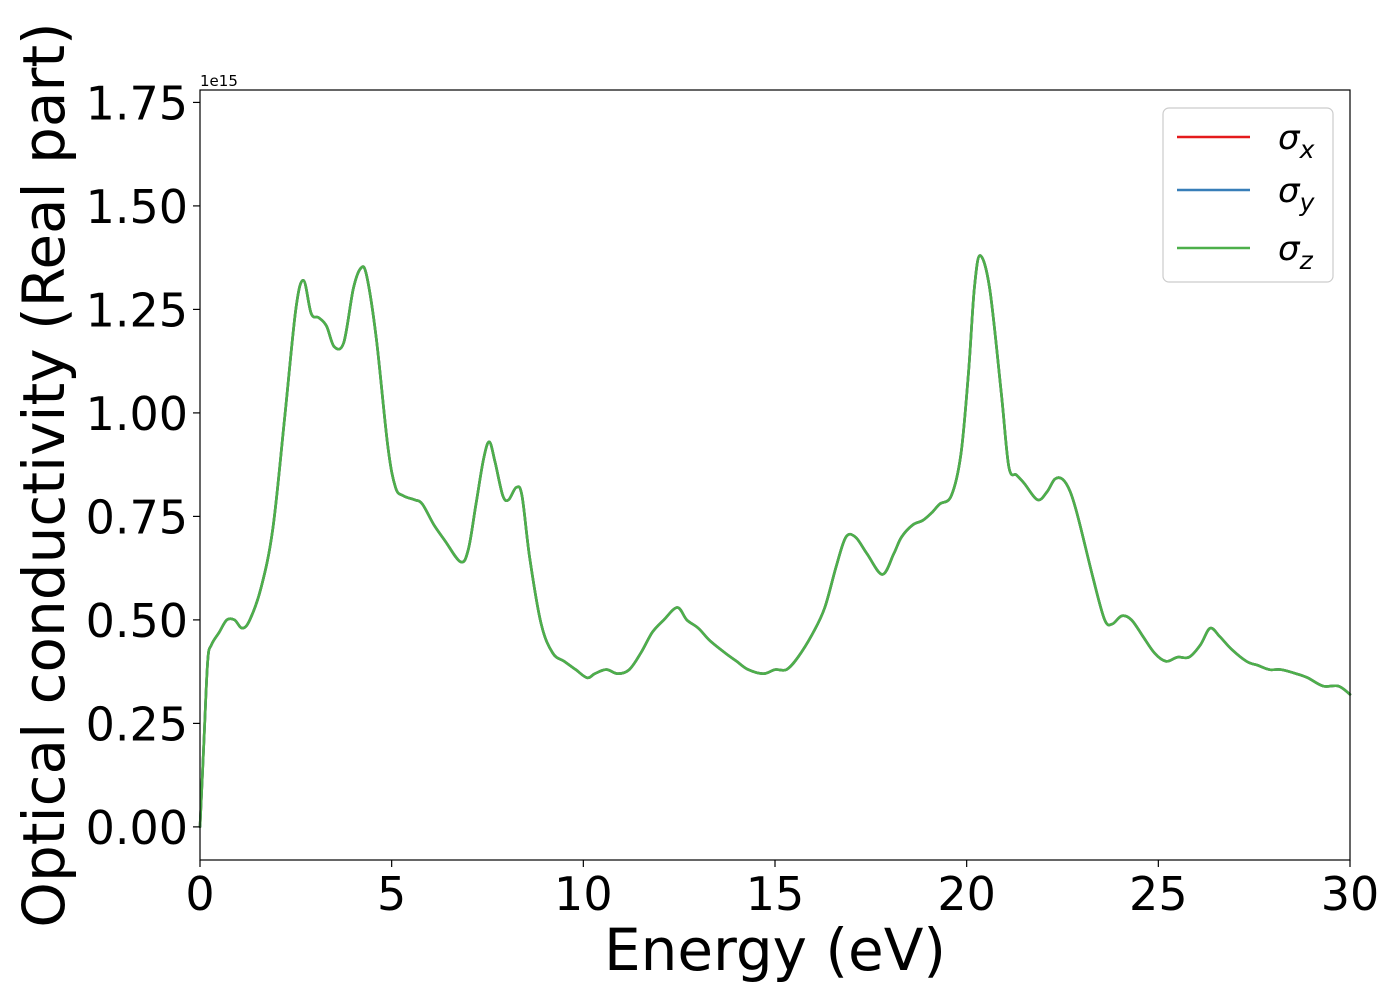 Image resolution: width=1400 pixels, height=1000 pixels. Describe the element at coordinates (137, 621) in the screenshot. I see `y-tick-label: 0.50` at that location.